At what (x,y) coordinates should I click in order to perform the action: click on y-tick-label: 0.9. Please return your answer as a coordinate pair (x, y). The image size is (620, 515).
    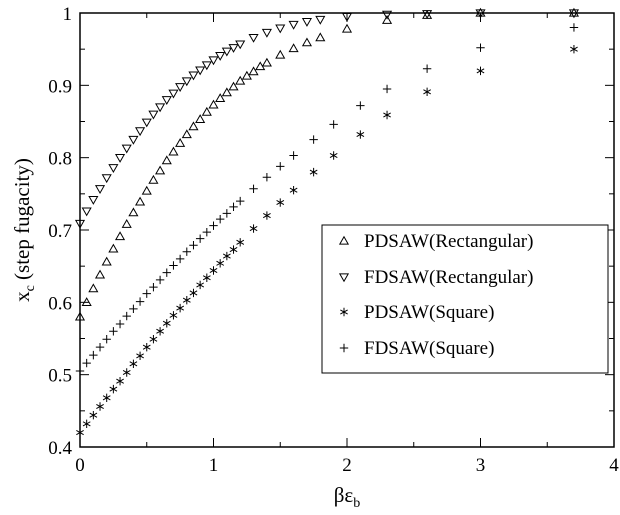
    Looking at the image, I should click on (60, 86).